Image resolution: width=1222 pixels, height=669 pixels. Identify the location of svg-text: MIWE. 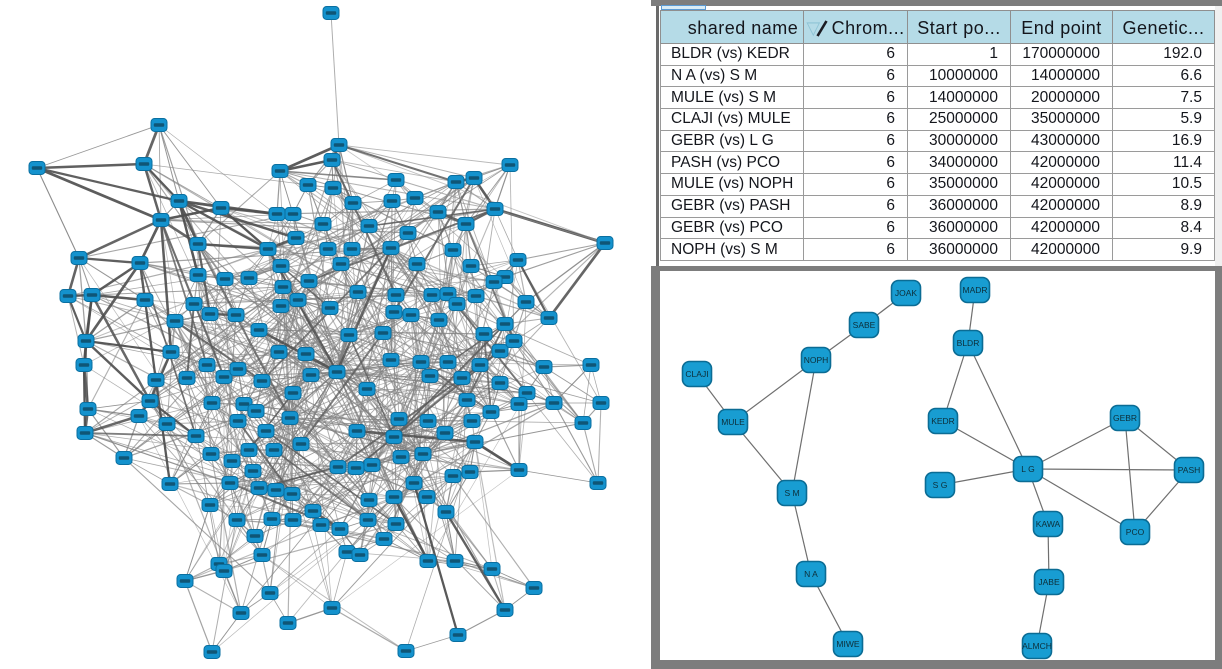
(847, 644).